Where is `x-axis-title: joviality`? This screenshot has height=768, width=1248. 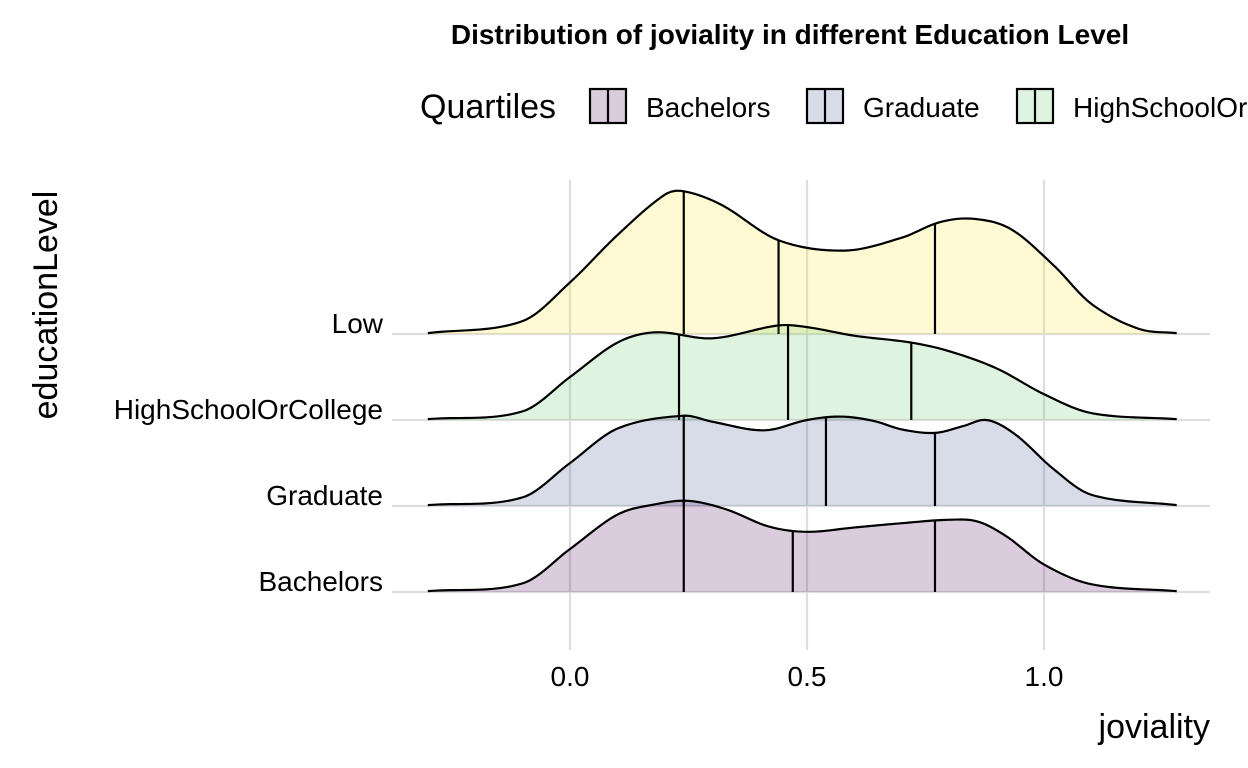
x-axis-title: joviality is located at coordinates (1154, 727).